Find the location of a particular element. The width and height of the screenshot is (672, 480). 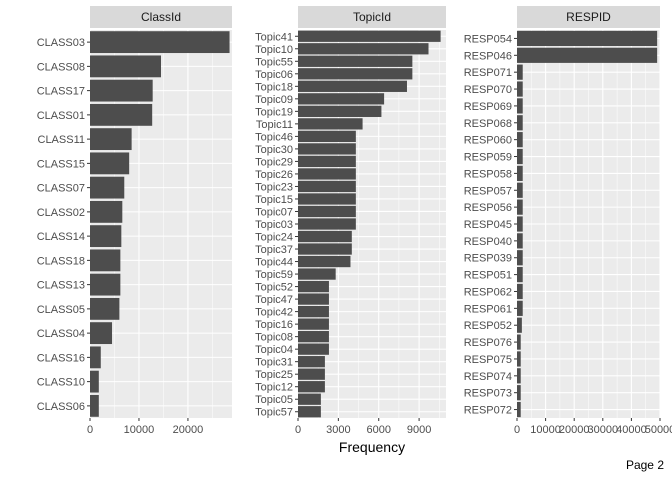

bar-classid-class01 is located at coordinates (121, 114).